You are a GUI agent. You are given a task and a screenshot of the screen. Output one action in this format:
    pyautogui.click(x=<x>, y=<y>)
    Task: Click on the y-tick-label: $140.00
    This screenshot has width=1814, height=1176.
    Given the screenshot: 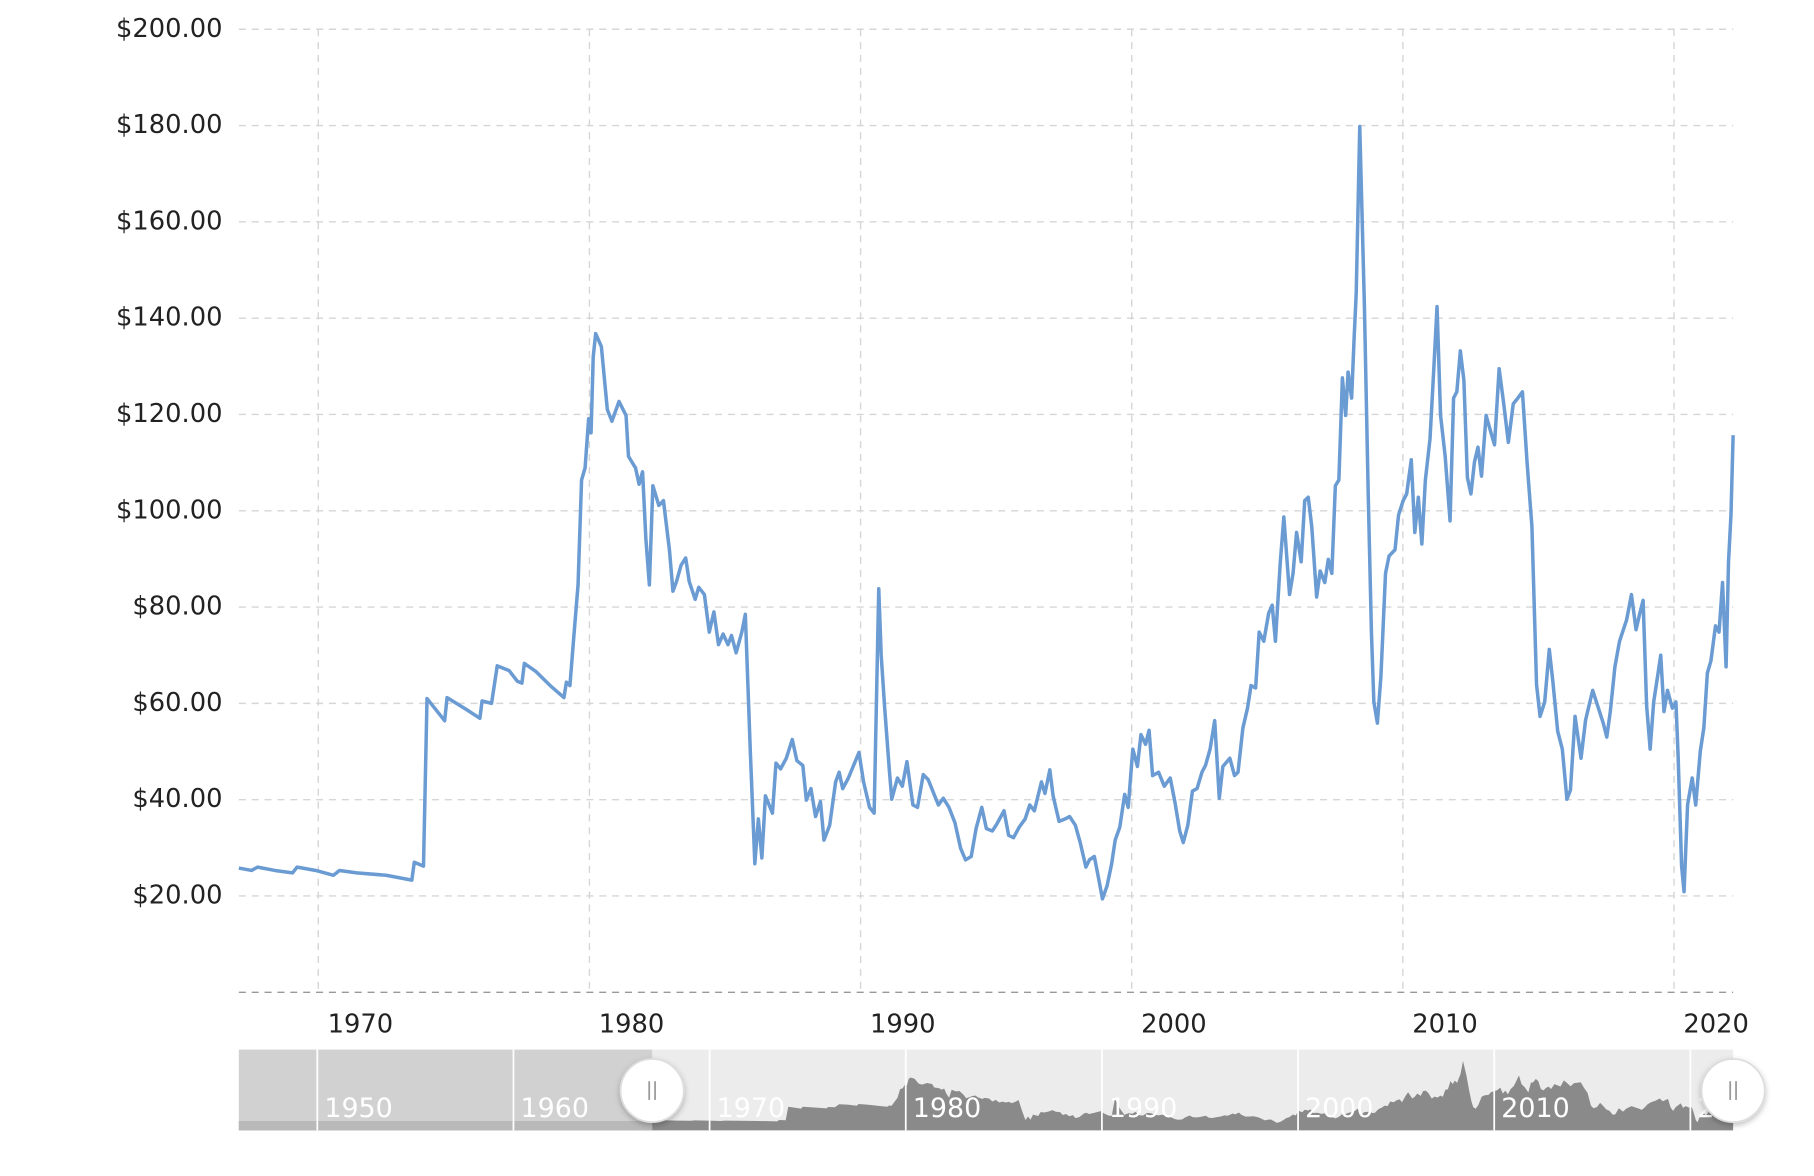 What is the action you would take?
    pyautogui.click(x=169, y=318)
    